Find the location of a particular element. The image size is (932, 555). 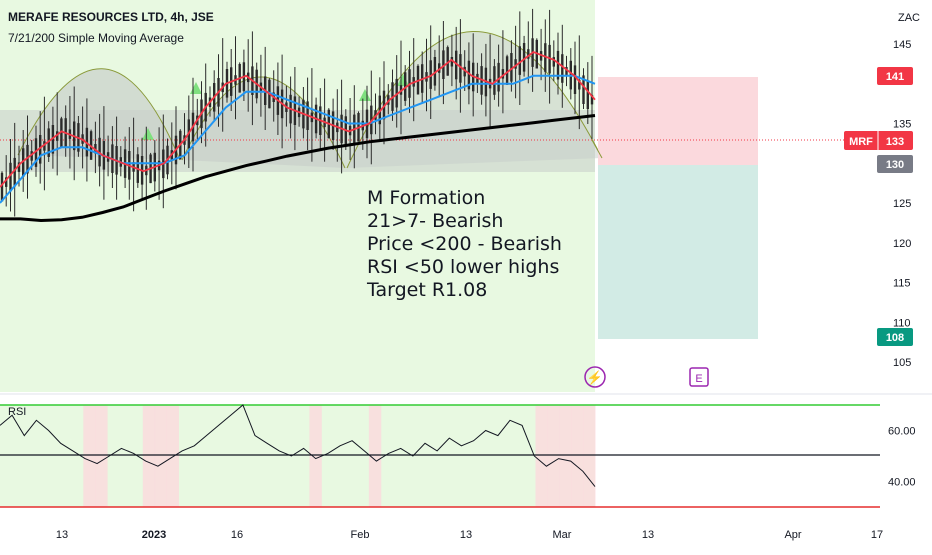

entry-badge-value: 130 is located at coordinates (895, 165).